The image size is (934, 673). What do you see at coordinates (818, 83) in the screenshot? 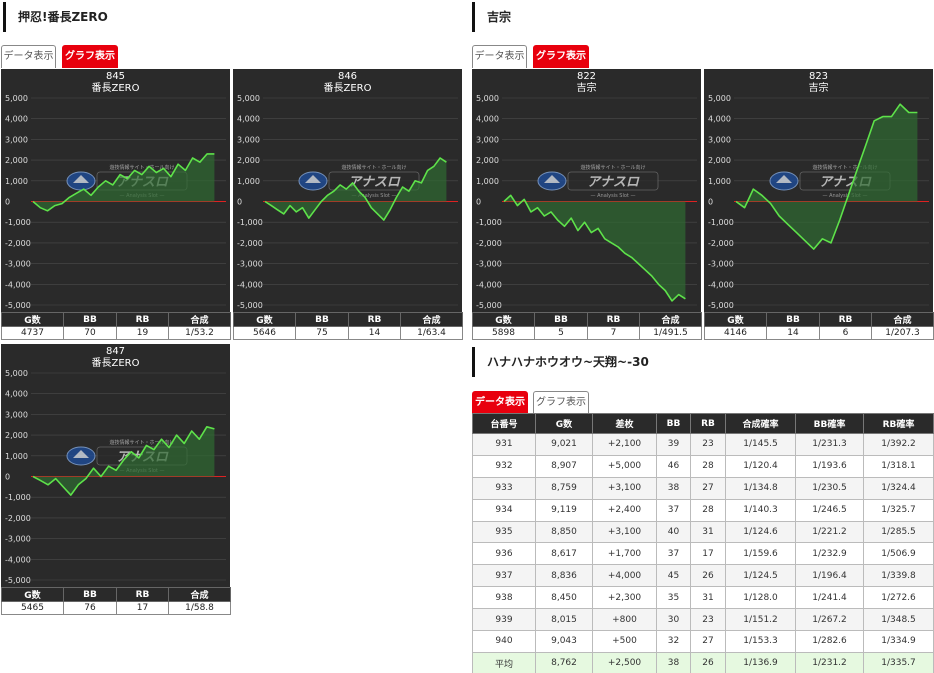
I see `chart-header: 823 吉宗` at bounding box center [818, 83].